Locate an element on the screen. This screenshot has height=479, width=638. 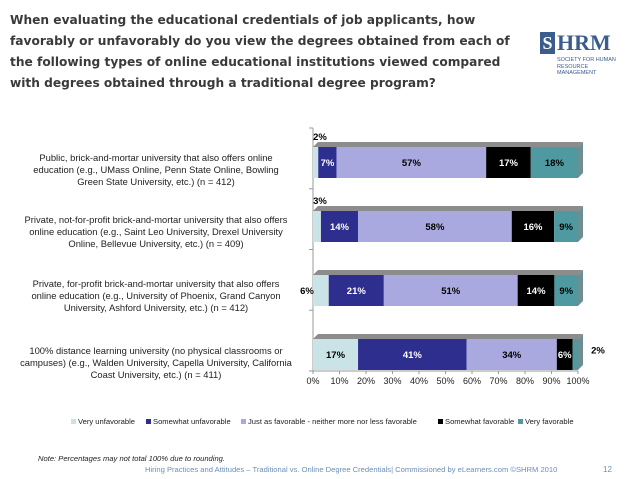
bar-data-label: 51% is located at coordinates (451, 291).